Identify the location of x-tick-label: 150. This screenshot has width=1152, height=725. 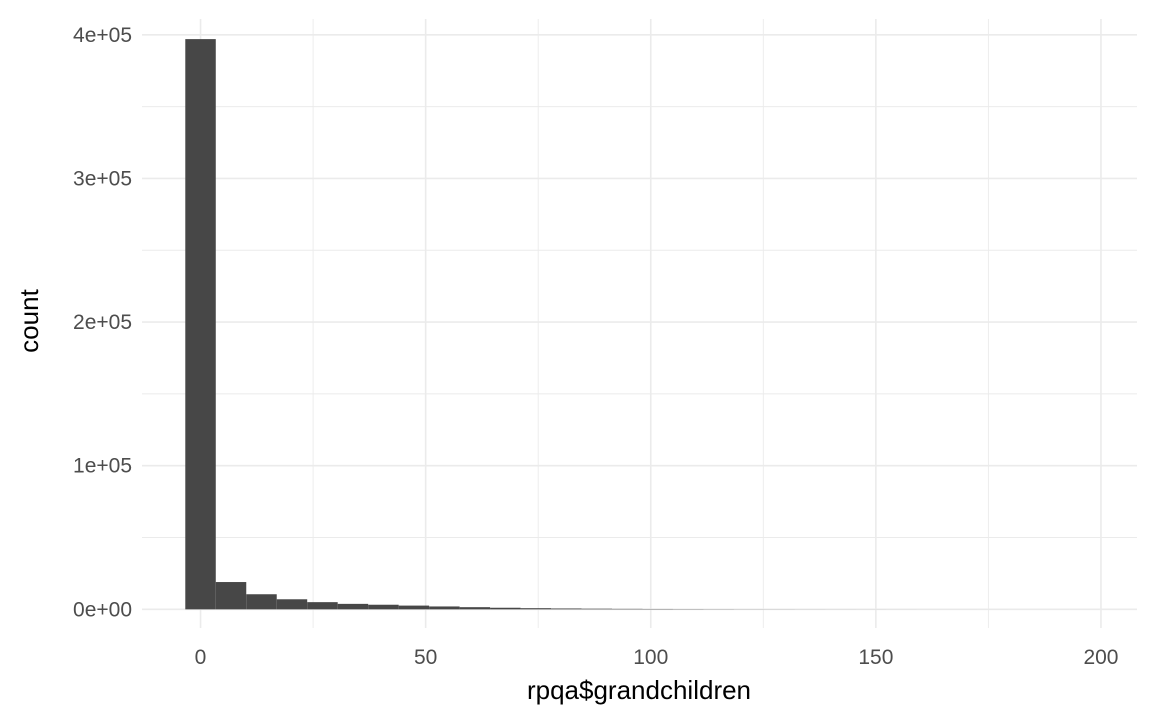
(875, 657).